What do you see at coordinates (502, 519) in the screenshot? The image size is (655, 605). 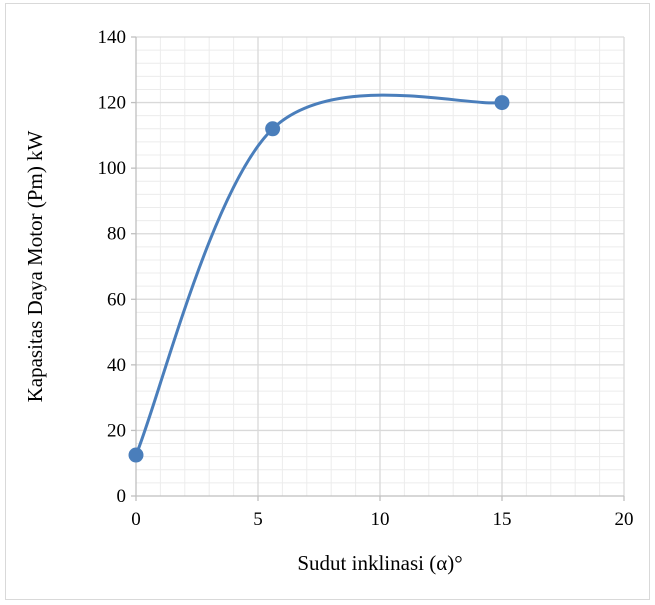 I see `x-tick-label: 15` at bounding box center [502, 519].